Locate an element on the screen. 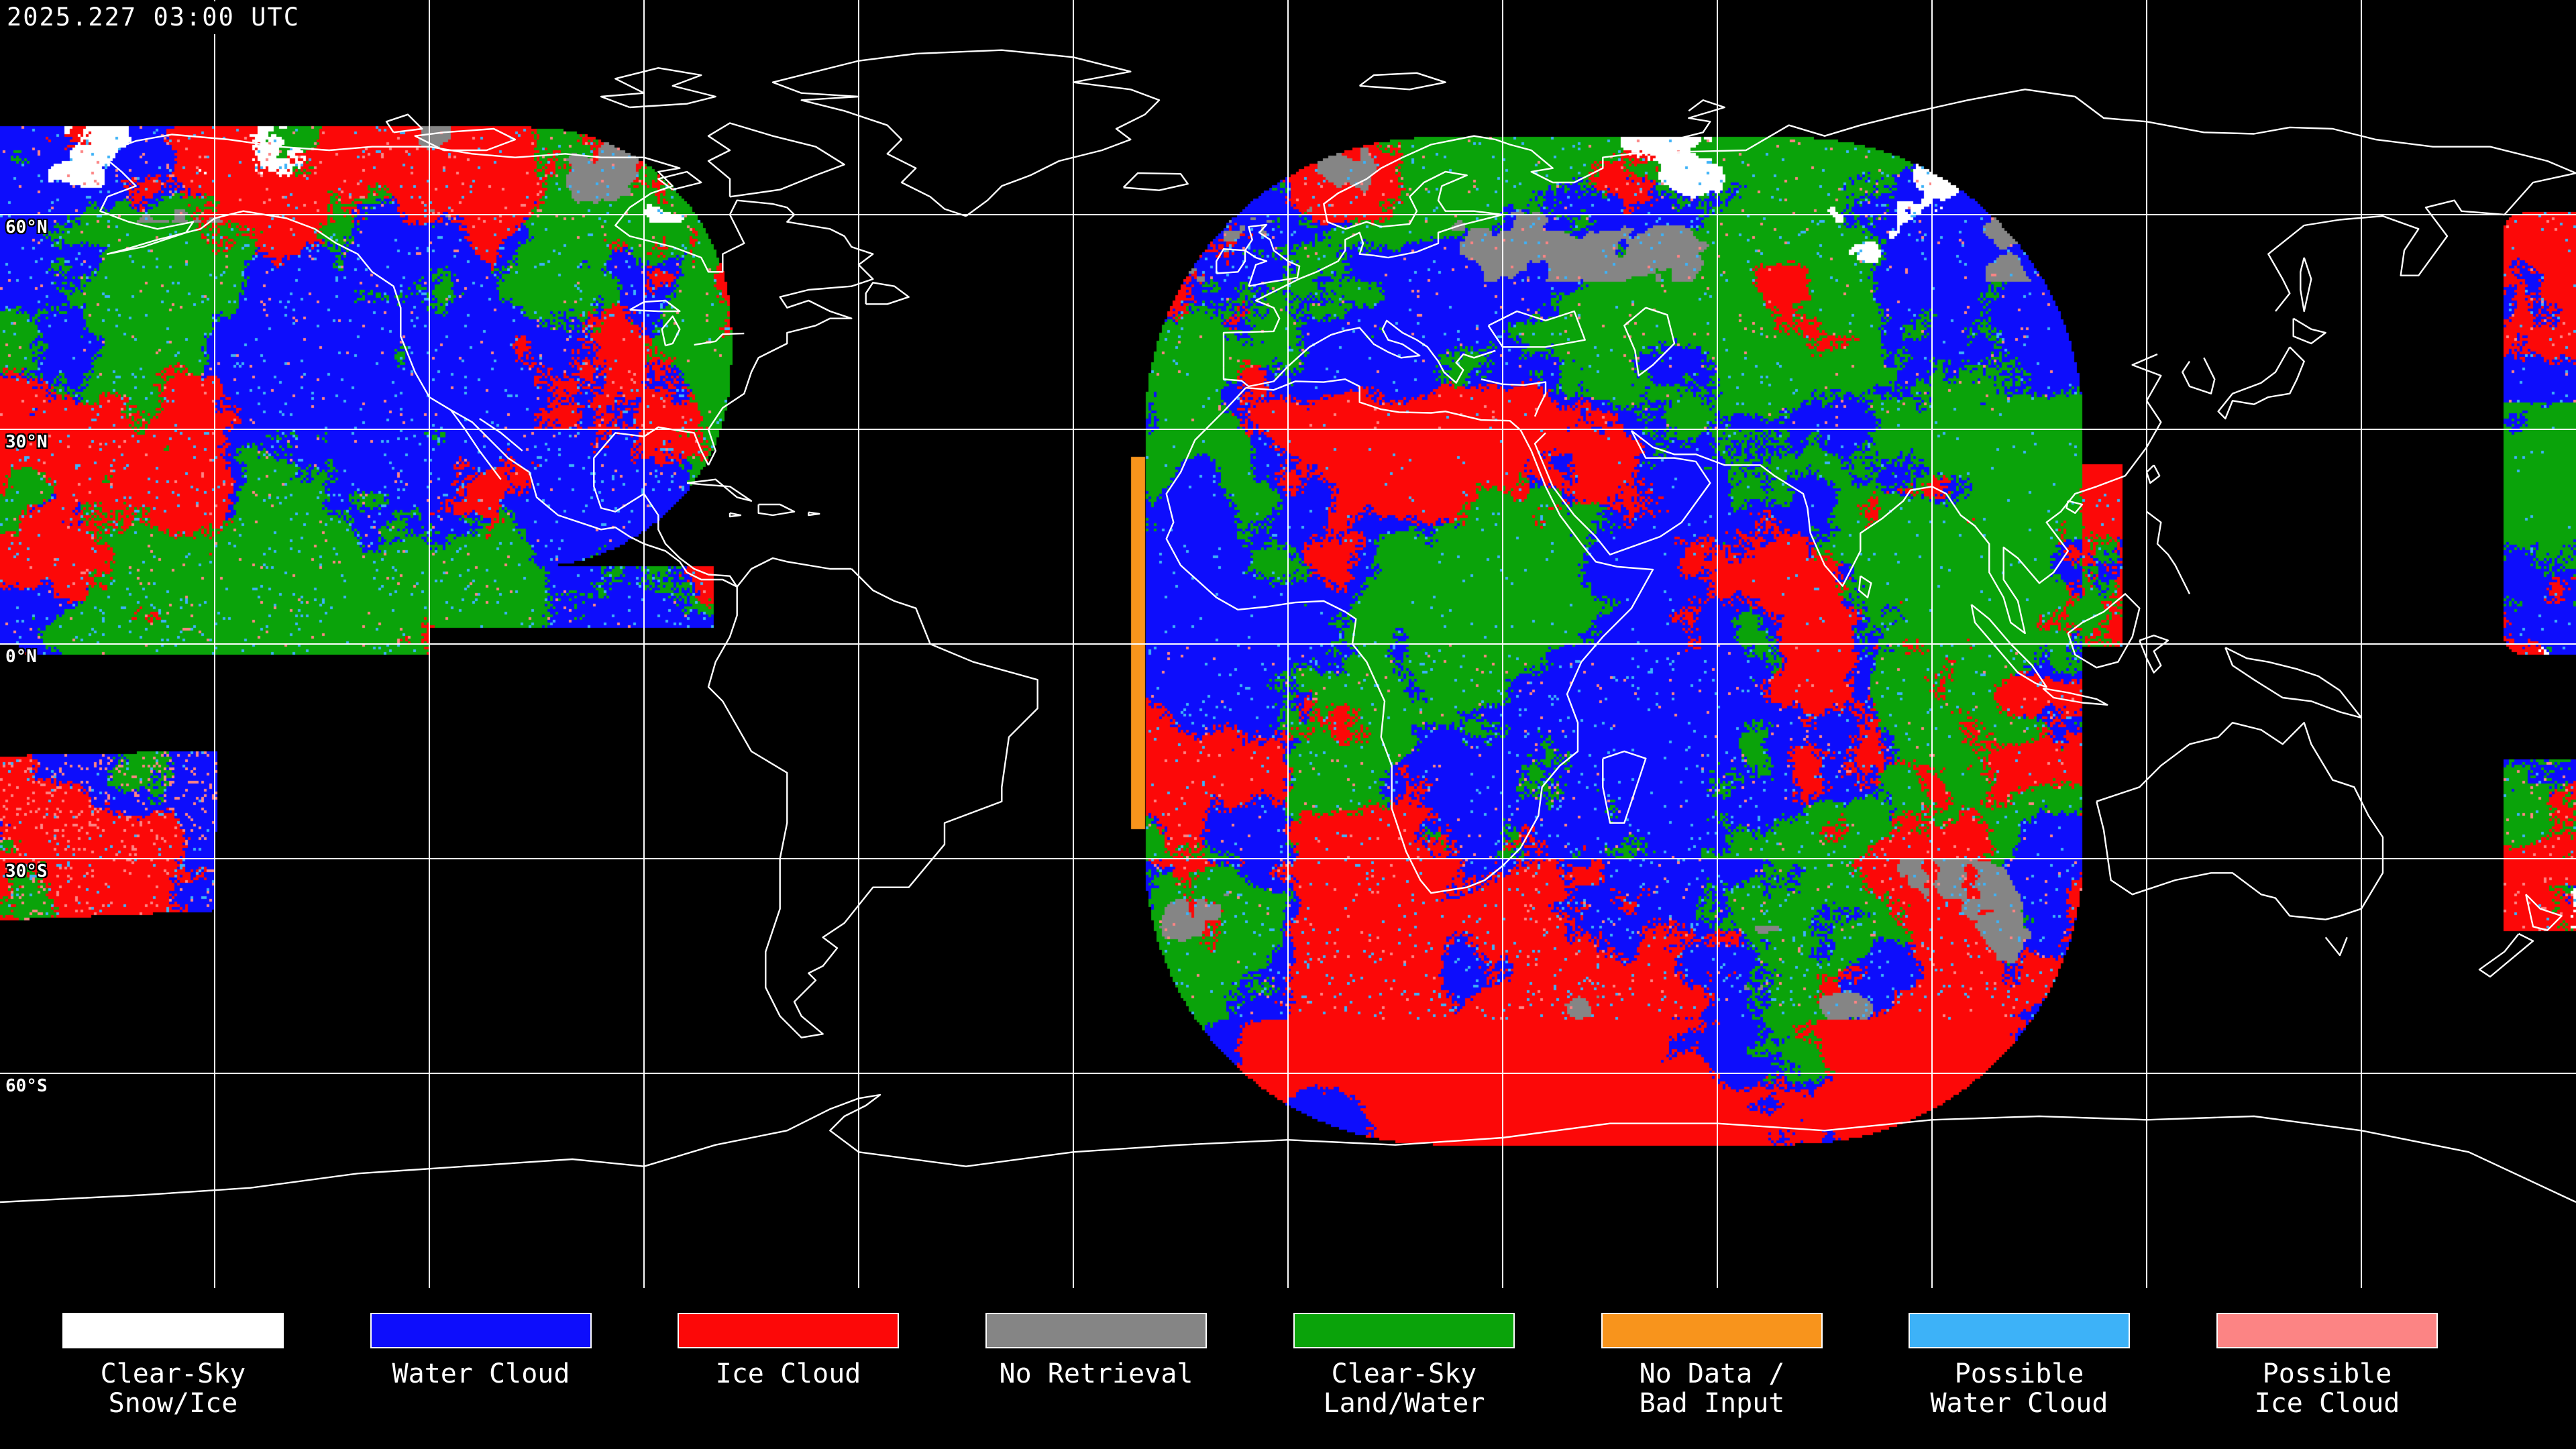  timestamp-label: 2025.227 03:00 UTC is located at coordinates (155, 17).